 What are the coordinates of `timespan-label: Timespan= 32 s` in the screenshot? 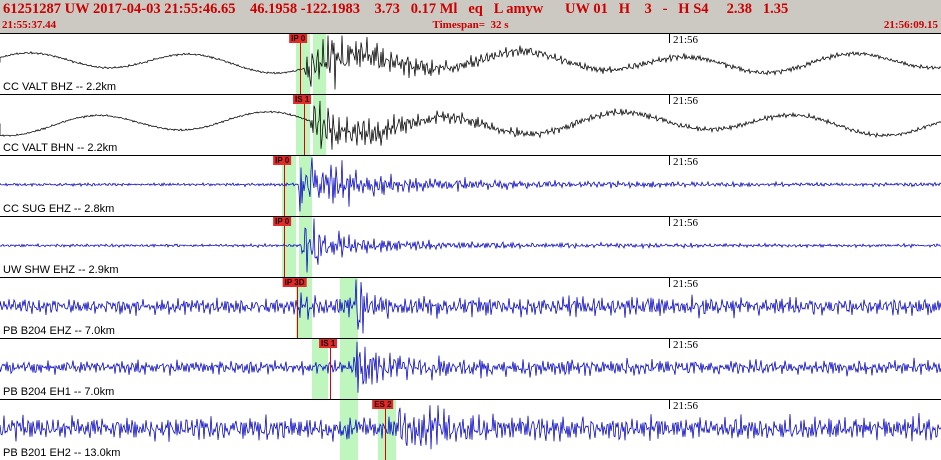 It's located at (470, 25).